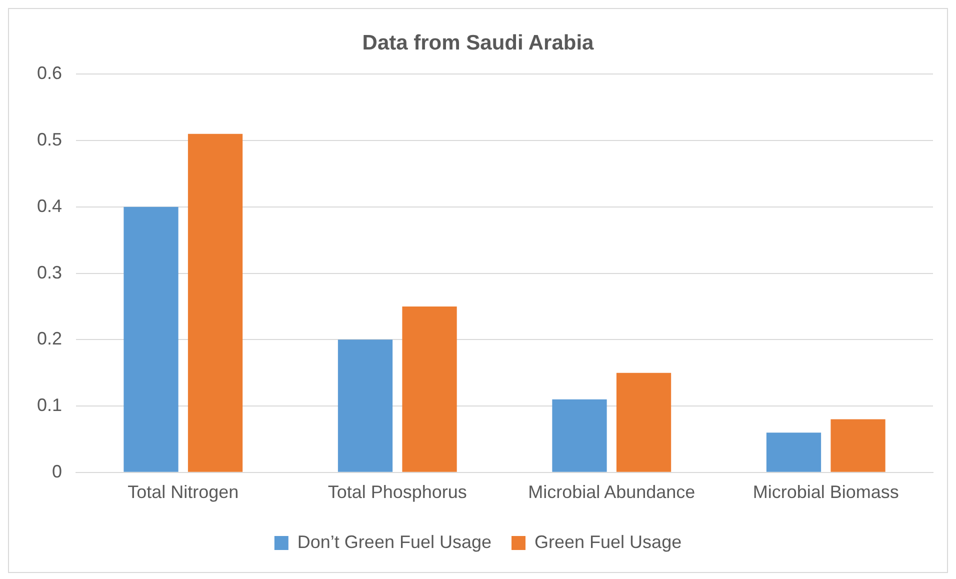 This screenshot has height=579, width=956. Describe the element at coordinates (49, 405) in the screenshot. I see `y-tick-label: 0.1` at that location.